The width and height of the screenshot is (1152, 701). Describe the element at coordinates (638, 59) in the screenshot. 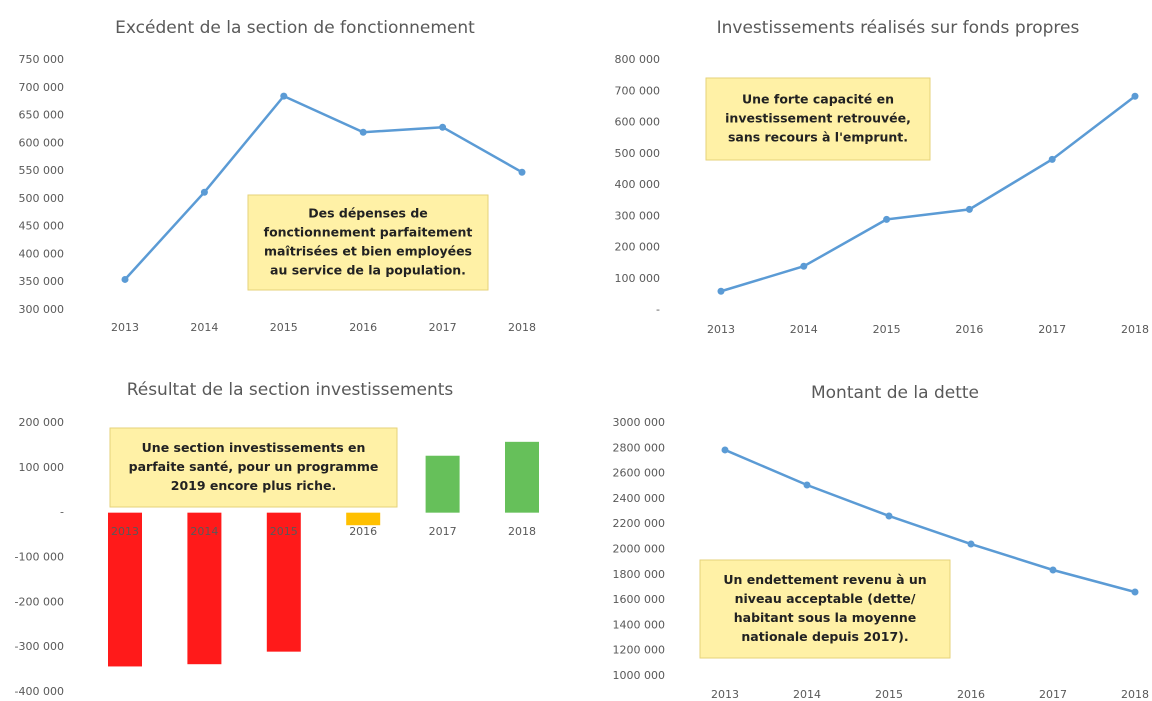

I see `y-tick-label: 800 000` at that location.